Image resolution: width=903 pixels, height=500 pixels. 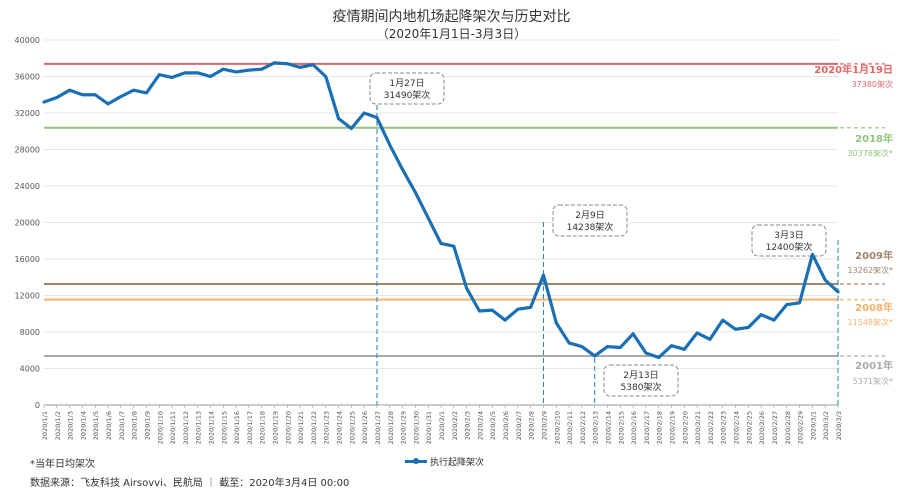 I want to click on y-tick-label: 0, so click(x=37, y=405).